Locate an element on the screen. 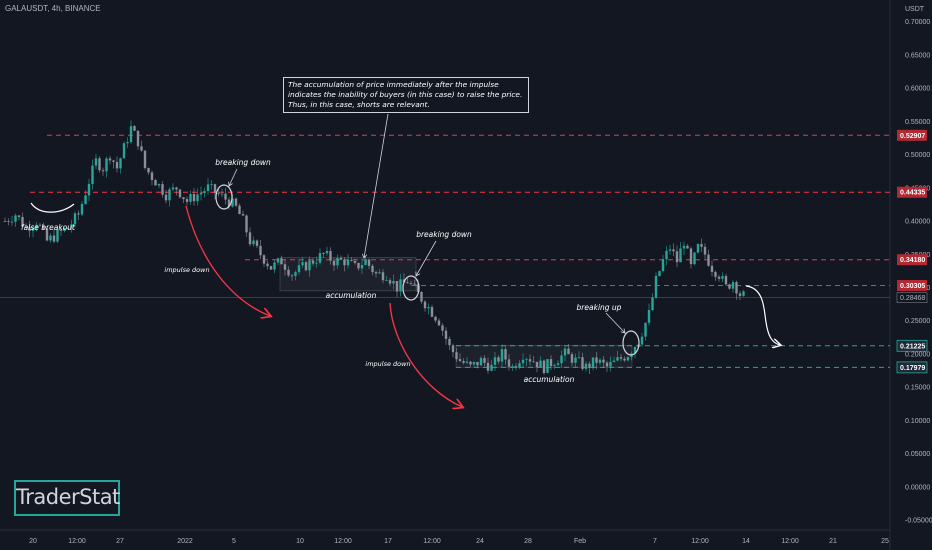 Image resolution: width=932 pixels, height=550 pixels. false-breakout-curve is located at coordinates (52, 207).